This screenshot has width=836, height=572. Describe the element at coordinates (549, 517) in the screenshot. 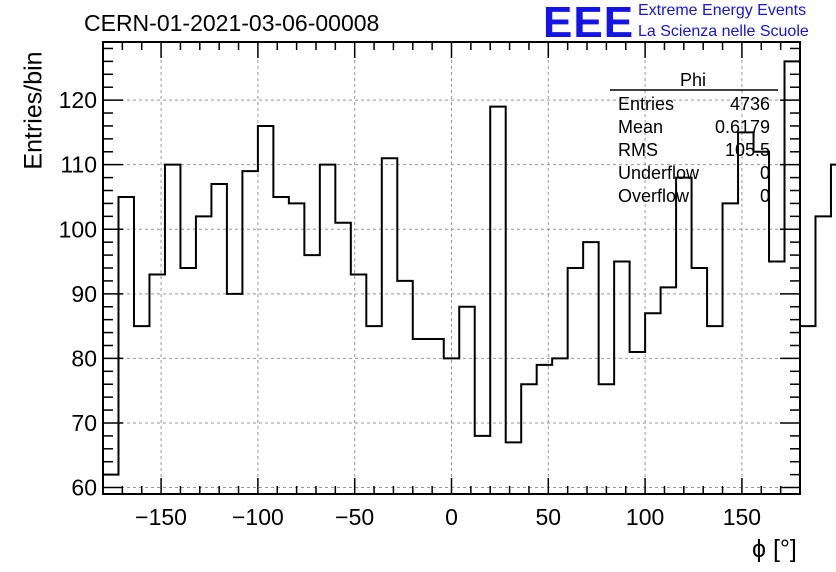

I see `x-tick-label: 50` at that location.